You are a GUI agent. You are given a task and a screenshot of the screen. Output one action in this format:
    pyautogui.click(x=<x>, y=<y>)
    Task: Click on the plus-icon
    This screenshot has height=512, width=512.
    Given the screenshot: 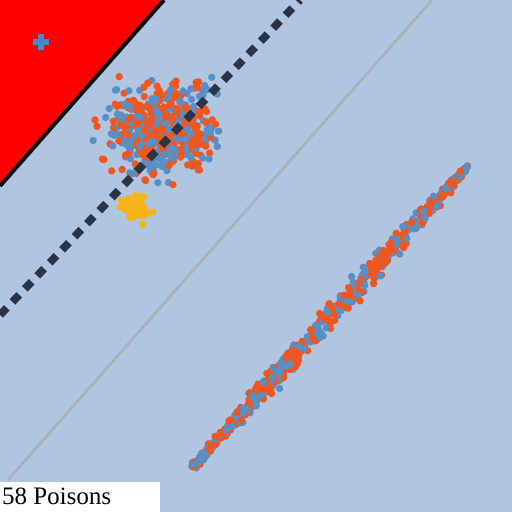 What is the action you would take?
    pyautogui.click(x=41, y=42)
    